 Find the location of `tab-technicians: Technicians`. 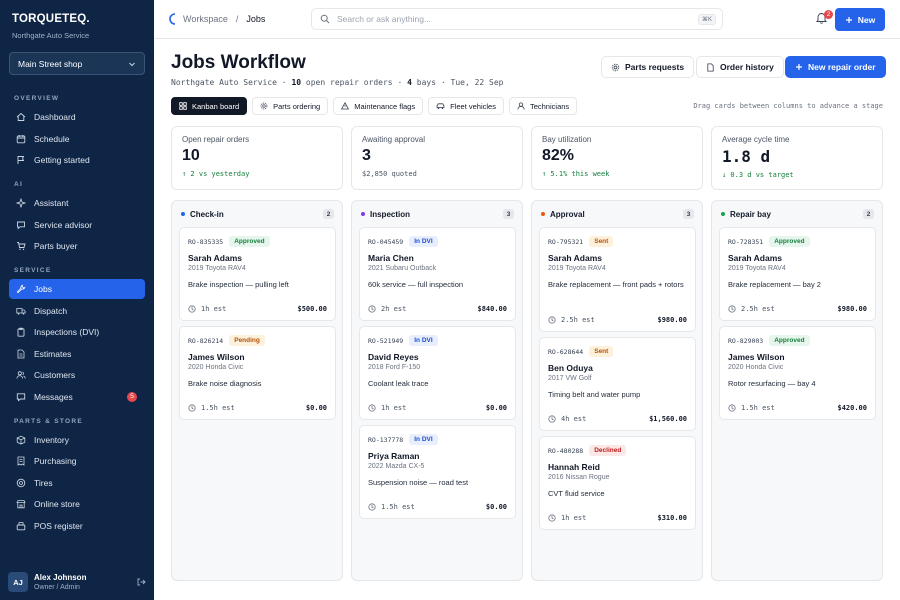

tab-technicians: Technicians is located at coordinates (543, 106).